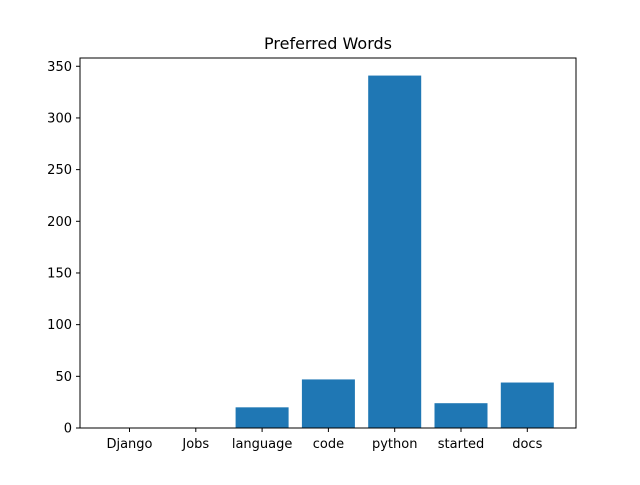 The height and width of the screenshot is (485, 640). What do you see at coordinates (328, 43) in the screenshot?
I see `chart-title: Preferred Words` at bounding box center [328, 43].